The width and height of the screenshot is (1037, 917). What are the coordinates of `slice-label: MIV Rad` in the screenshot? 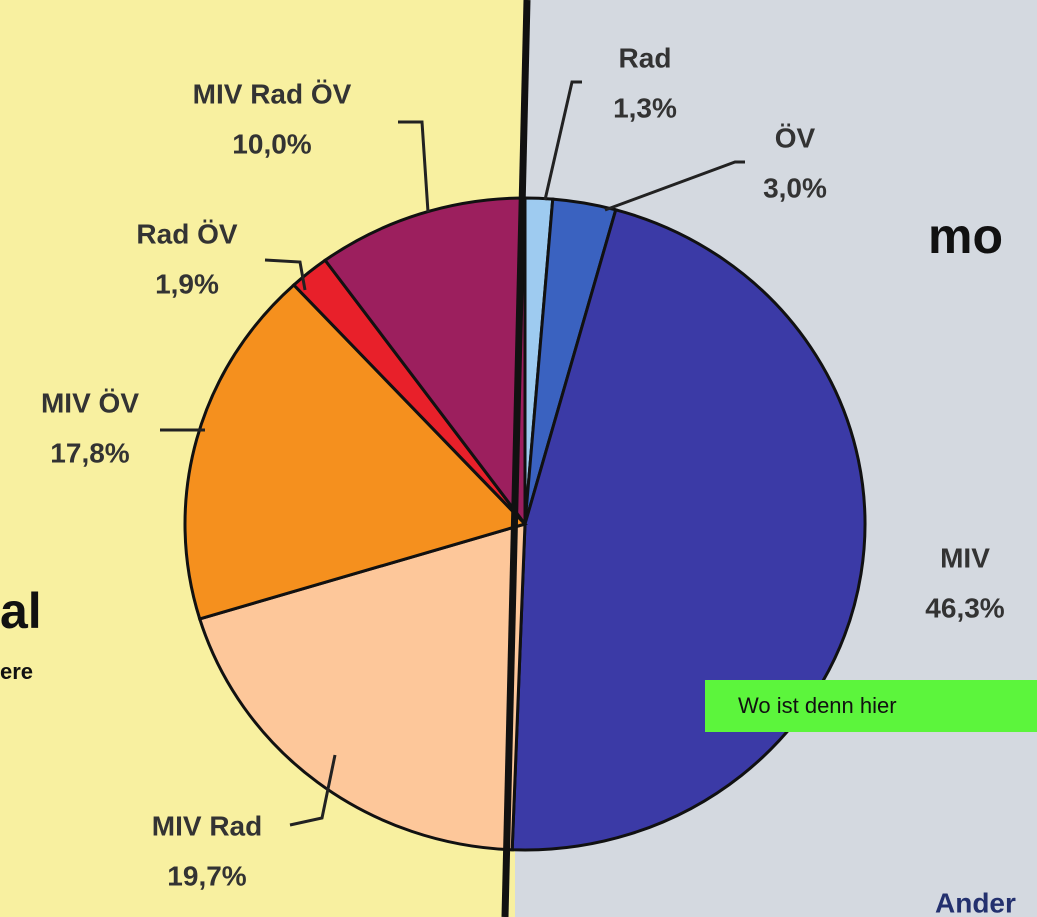 It's located at (207, 825).